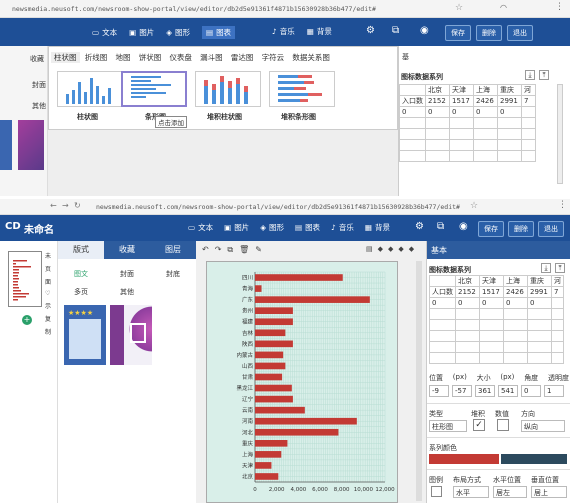  Describe the element at coordinates (319, 31) in the screenshot. I see `top-nav-background: ▦ 背景` at that location.